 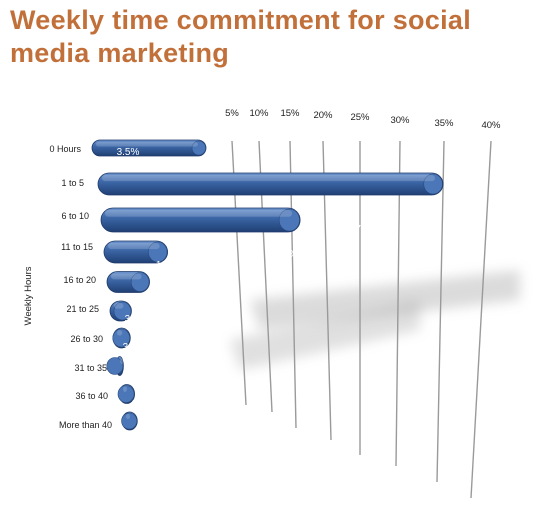 I want to click on bar-value-label: 3.2%, so click(x=134, y=347).